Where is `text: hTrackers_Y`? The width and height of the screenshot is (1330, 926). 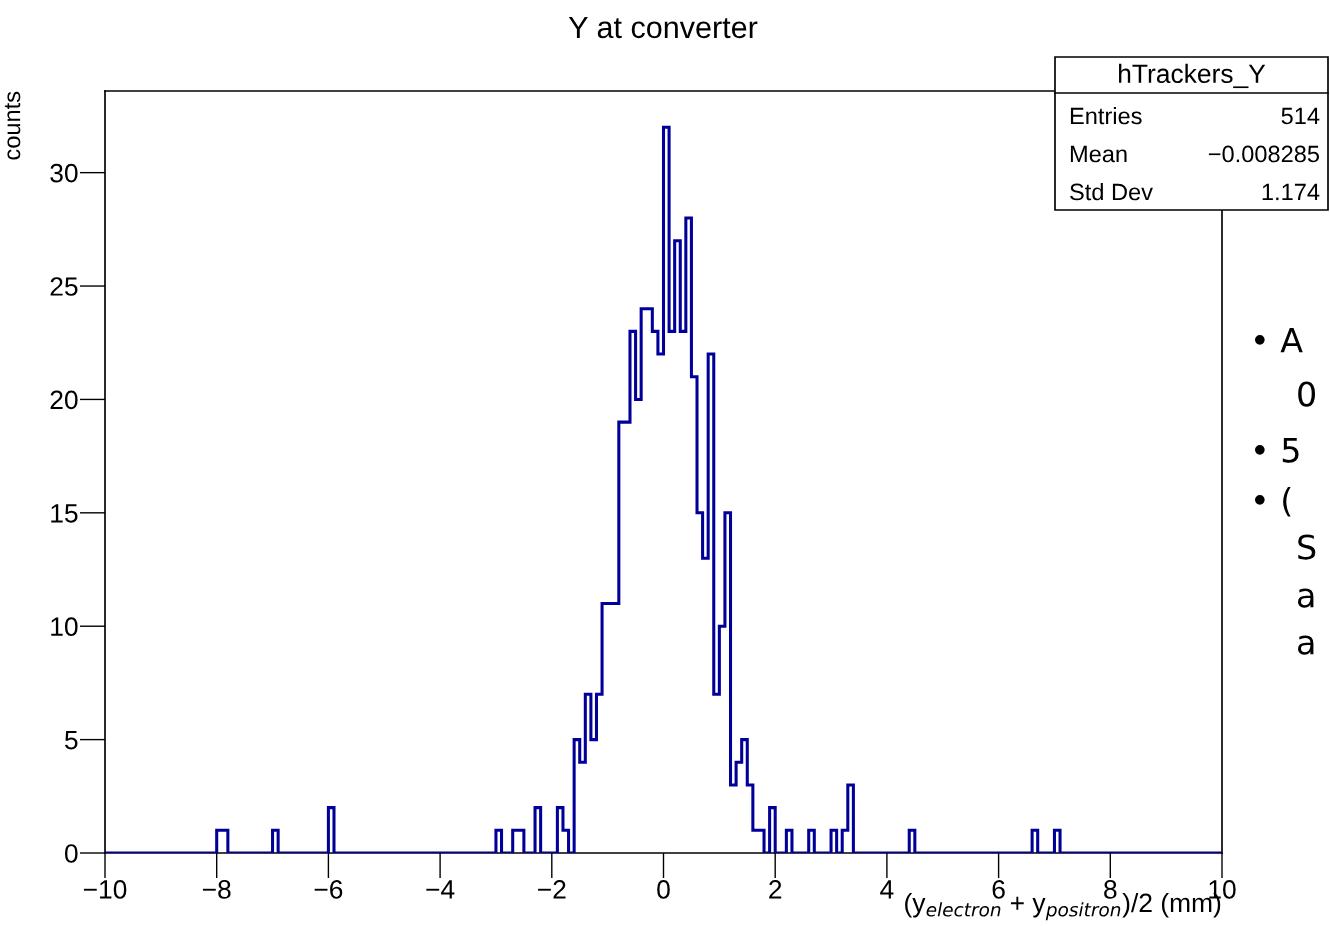
text: hTrackers_Y is located at coordinates (1192, 76).